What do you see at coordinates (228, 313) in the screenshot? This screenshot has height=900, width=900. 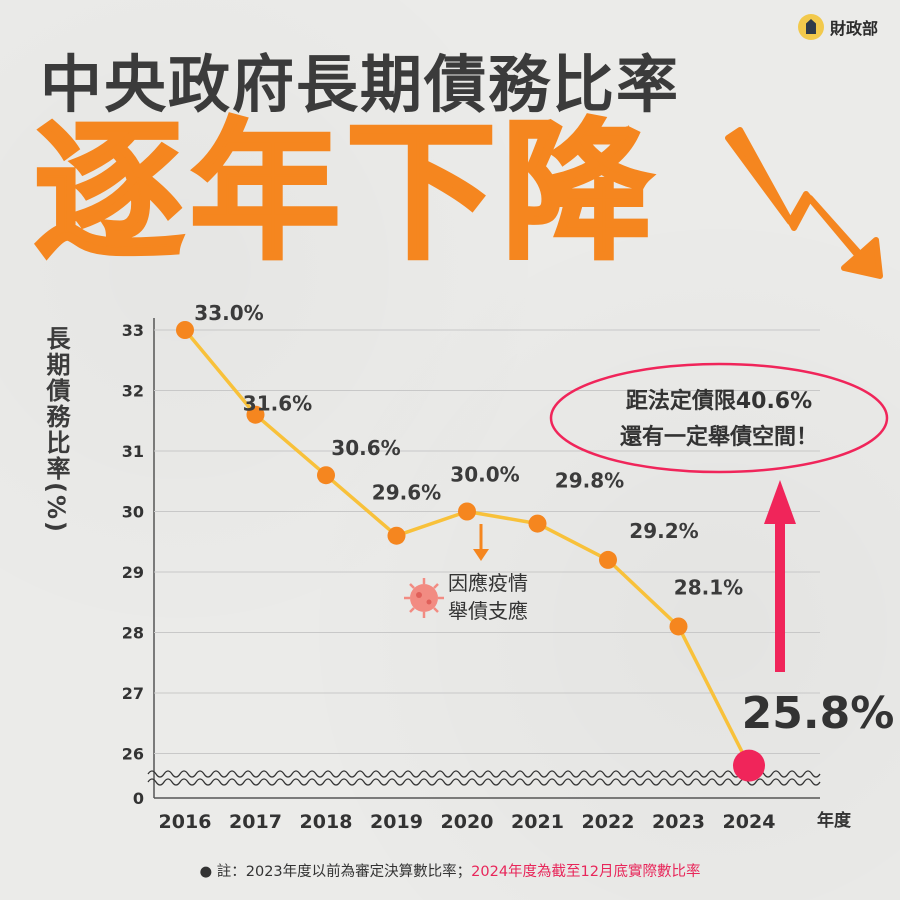 I see `data-label: 33.0%` at bounding box center [228, 313].